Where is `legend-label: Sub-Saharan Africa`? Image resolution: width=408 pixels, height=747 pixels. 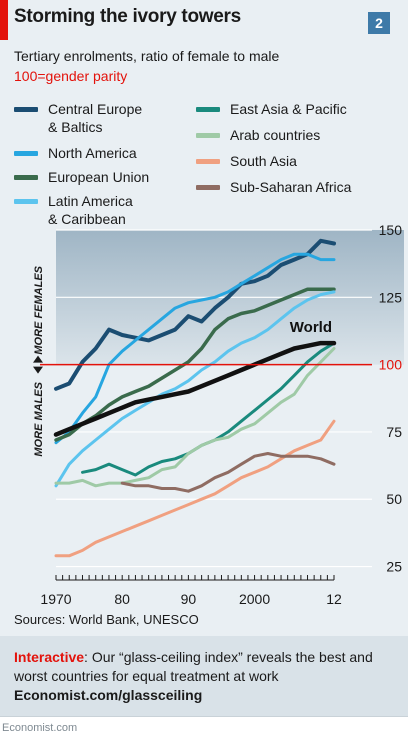
legend-label: Sub-Saharan Africa is located at coordinates (291, 187).